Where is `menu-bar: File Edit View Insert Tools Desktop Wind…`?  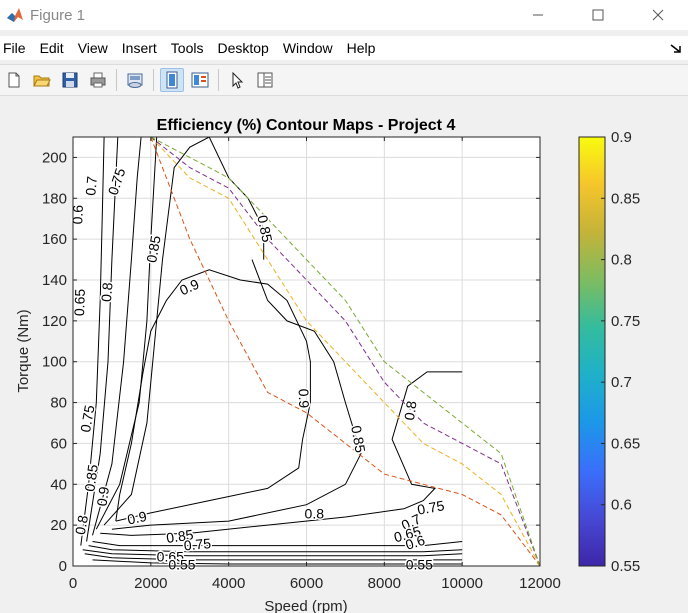 menu-bar: File Edit View Insert Tools Desktop Wind… is located at coordinates (344, 48).